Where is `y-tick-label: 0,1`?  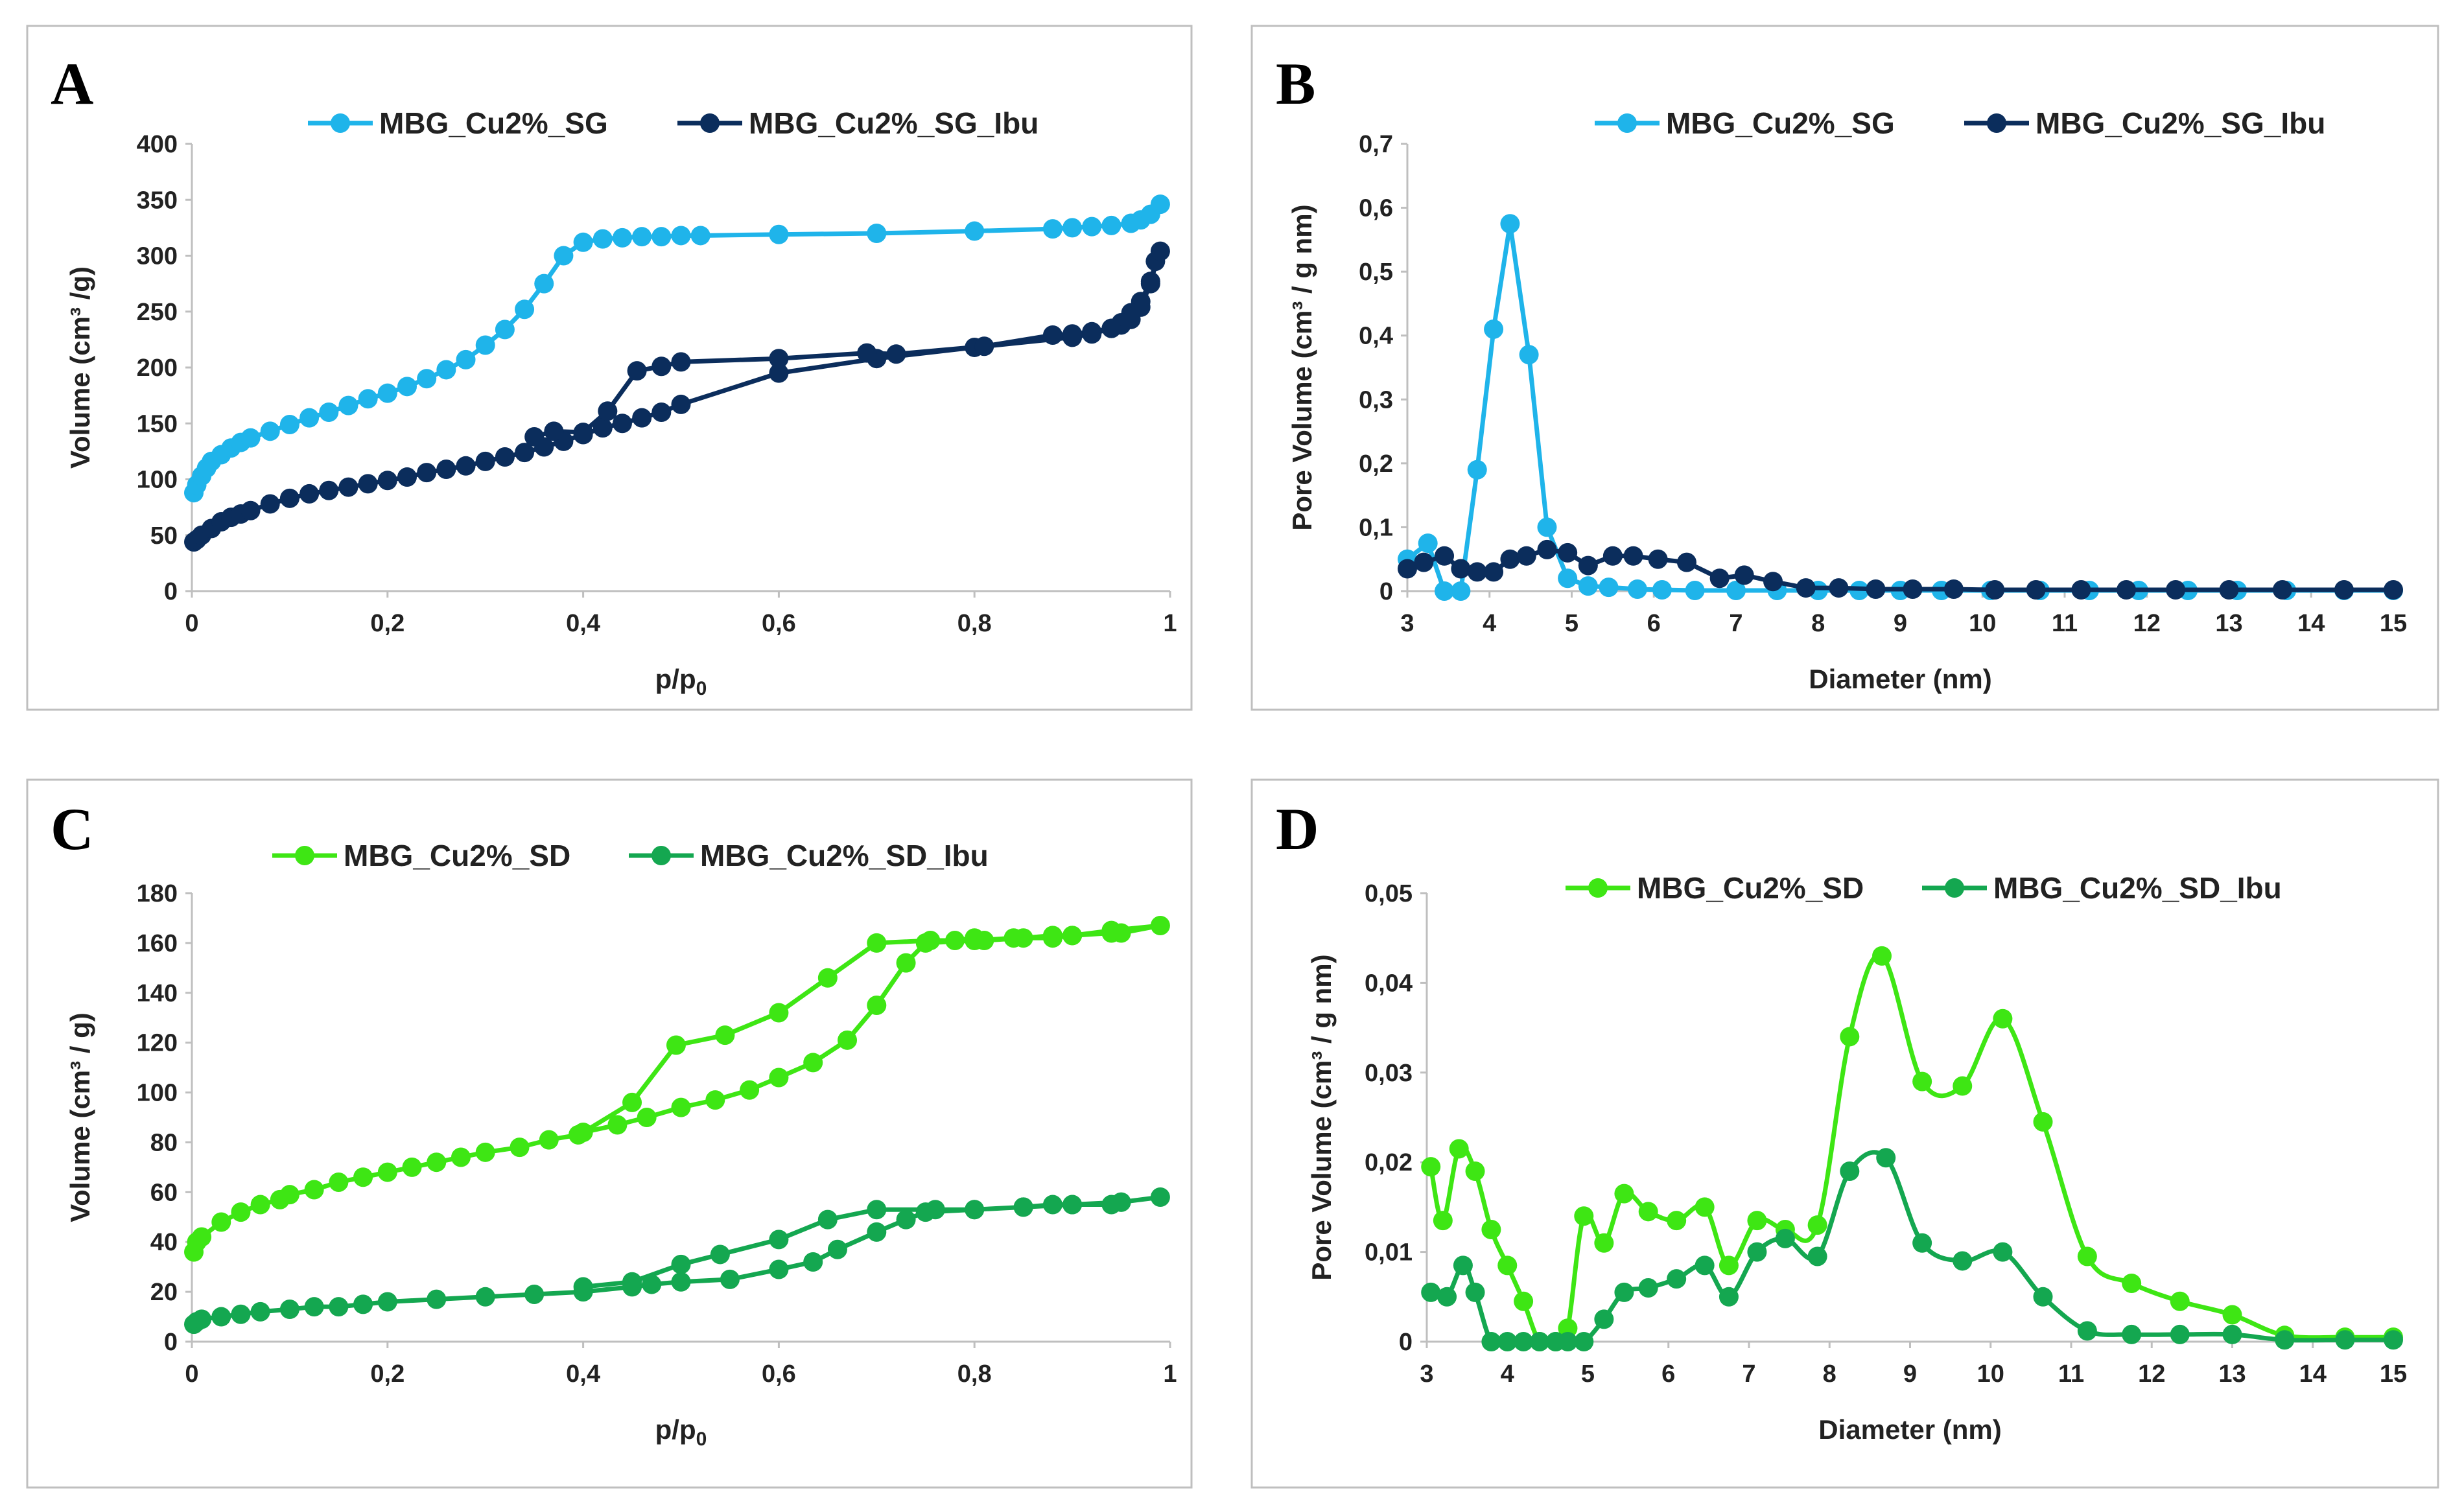
y-tick-label: 0,1 is located at coordinates (1376, 527).